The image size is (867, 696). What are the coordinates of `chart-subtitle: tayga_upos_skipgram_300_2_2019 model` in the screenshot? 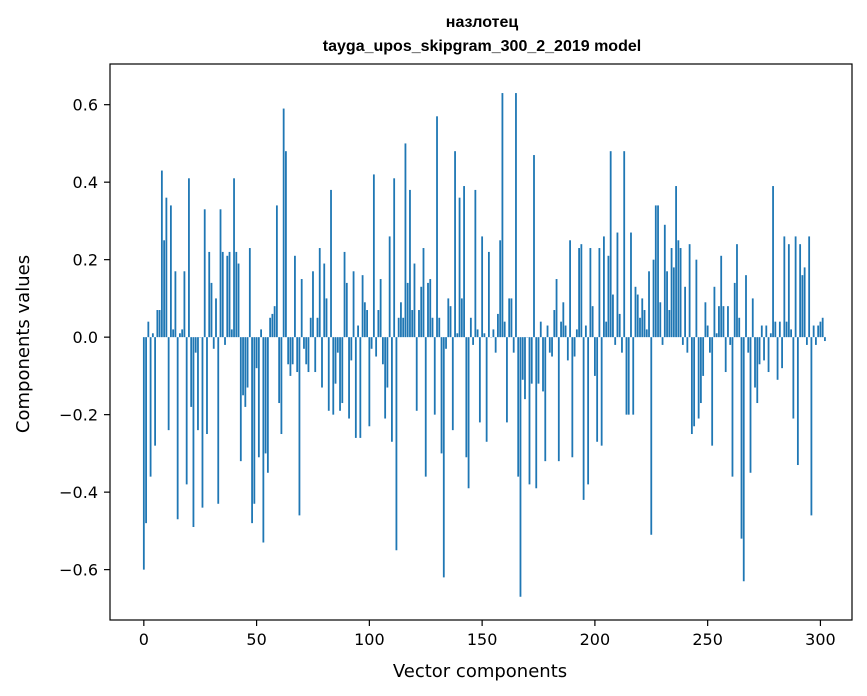 It's located at (482, 46).